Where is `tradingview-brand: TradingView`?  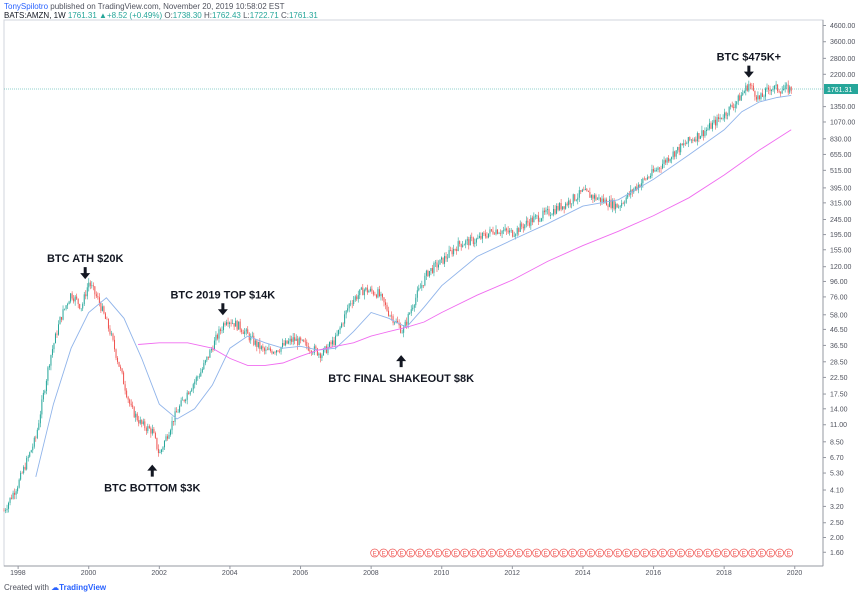
tradingview-brand: TradingView is located at coordinates (83, 587).